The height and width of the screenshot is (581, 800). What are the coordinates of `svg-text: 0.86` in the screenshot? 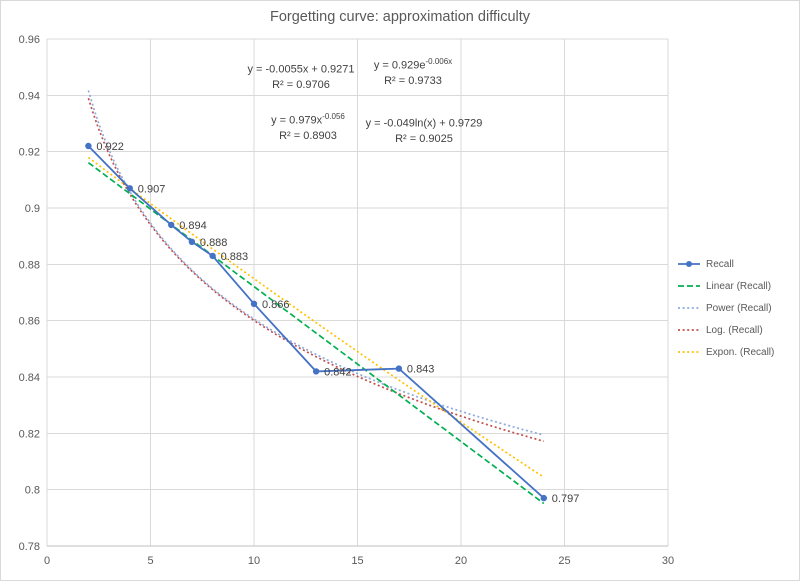 It's located at (29, 322).